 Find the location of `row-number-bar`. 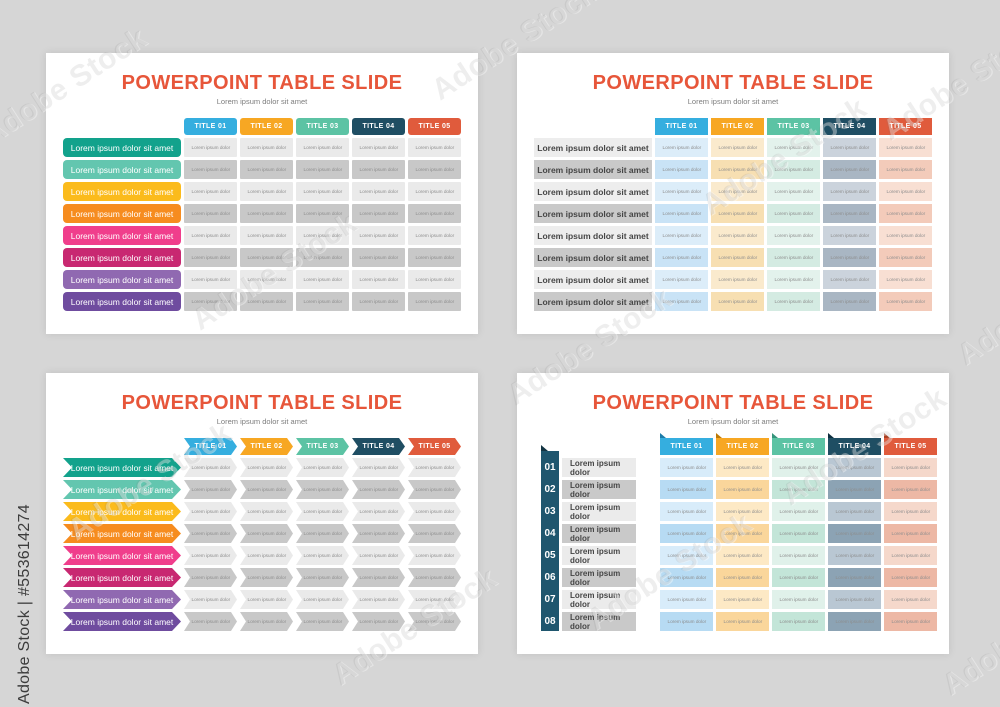

row-number-bar is located at coordinates (550, 541).